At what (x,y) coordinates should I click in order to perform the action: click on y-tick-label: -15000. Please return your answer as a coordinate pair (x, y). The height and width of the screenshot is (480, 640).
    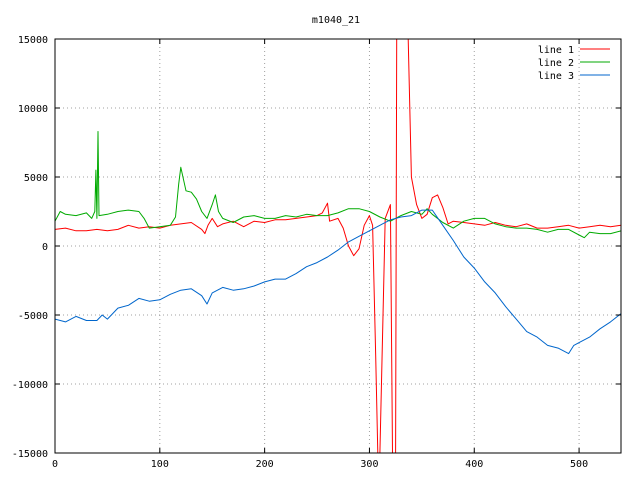
    Looking at the image, I should click on (30, 454).